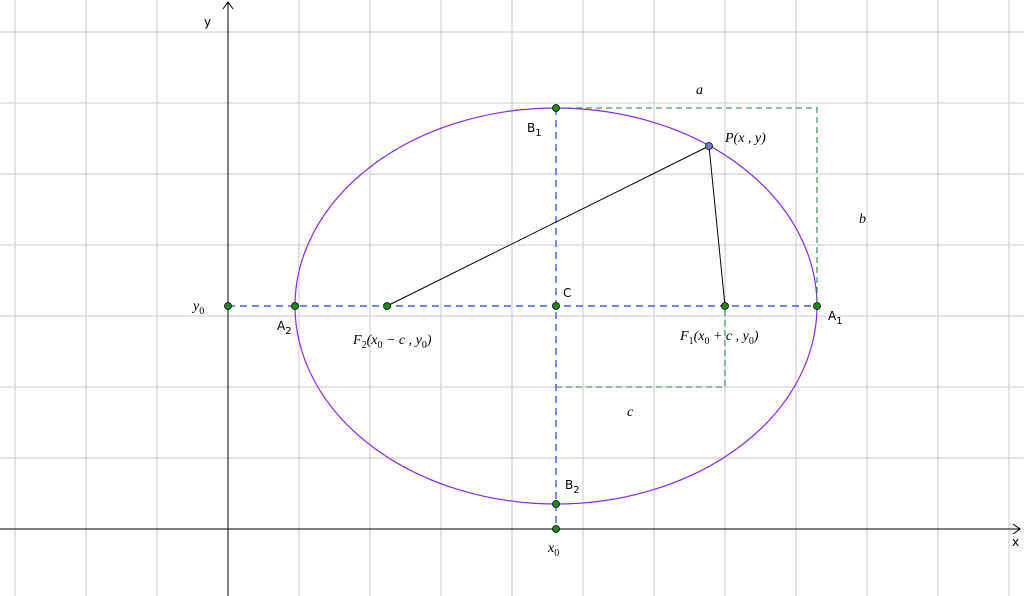  What do you see at coordinates (729, 336) in the screenshot?
I see `label-text: + c , y` at bounding box center [729, 336].